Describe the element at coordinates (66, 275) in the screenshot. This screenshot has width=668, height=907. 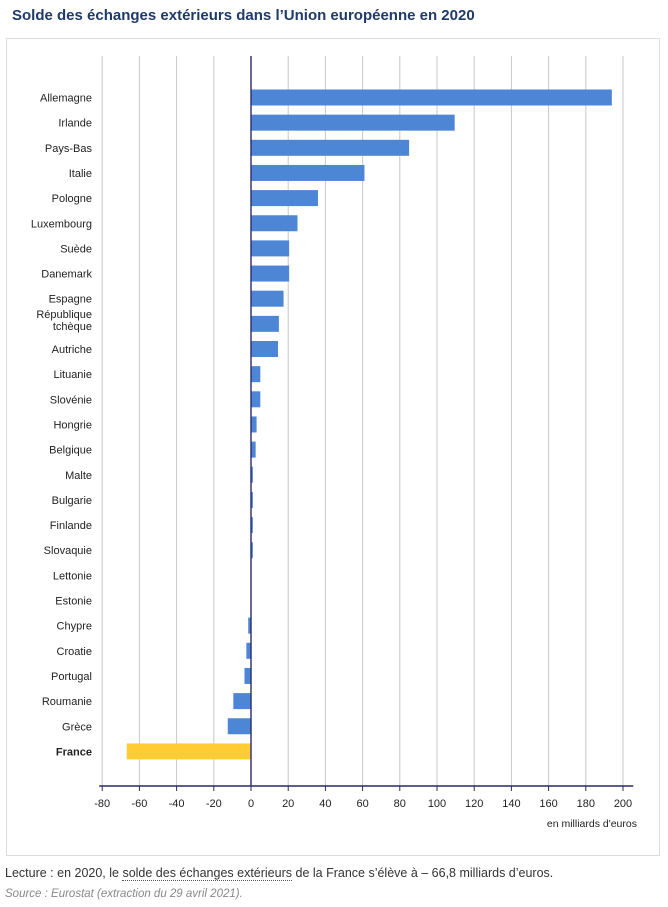
I see `category-label: Danemark` at that location.